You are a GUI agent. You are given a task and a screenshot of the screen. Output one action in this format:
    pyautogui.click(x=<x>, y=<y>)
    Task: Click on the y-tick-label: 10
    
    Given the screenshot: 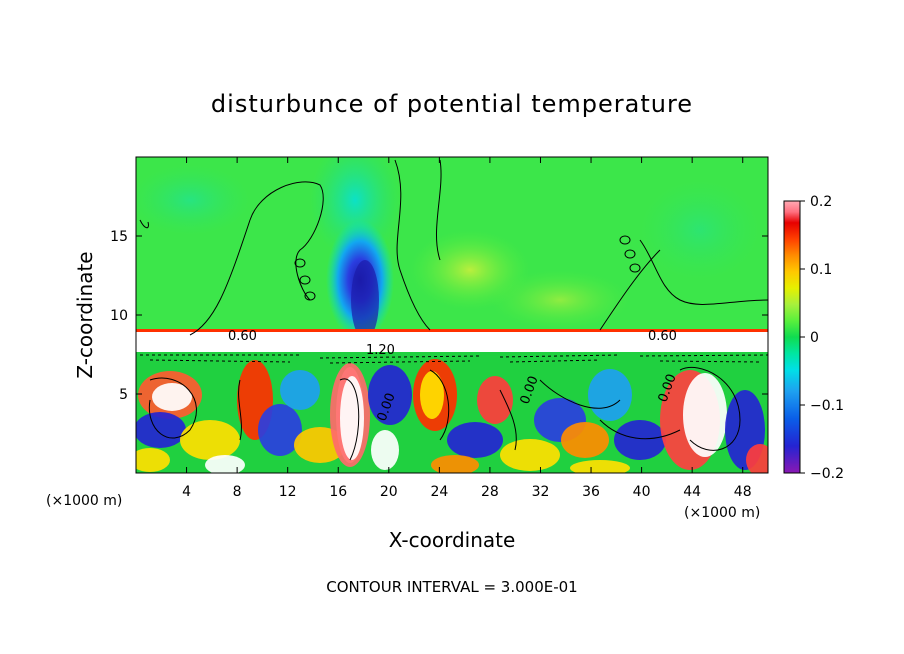 What is the action you would take?
    pyautogui.click(x=119, y=316)
    